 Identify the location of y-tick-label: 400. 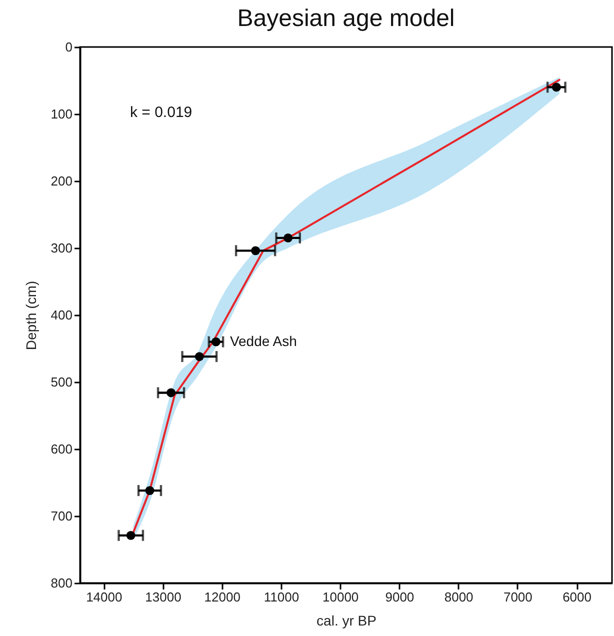
(61, 315).